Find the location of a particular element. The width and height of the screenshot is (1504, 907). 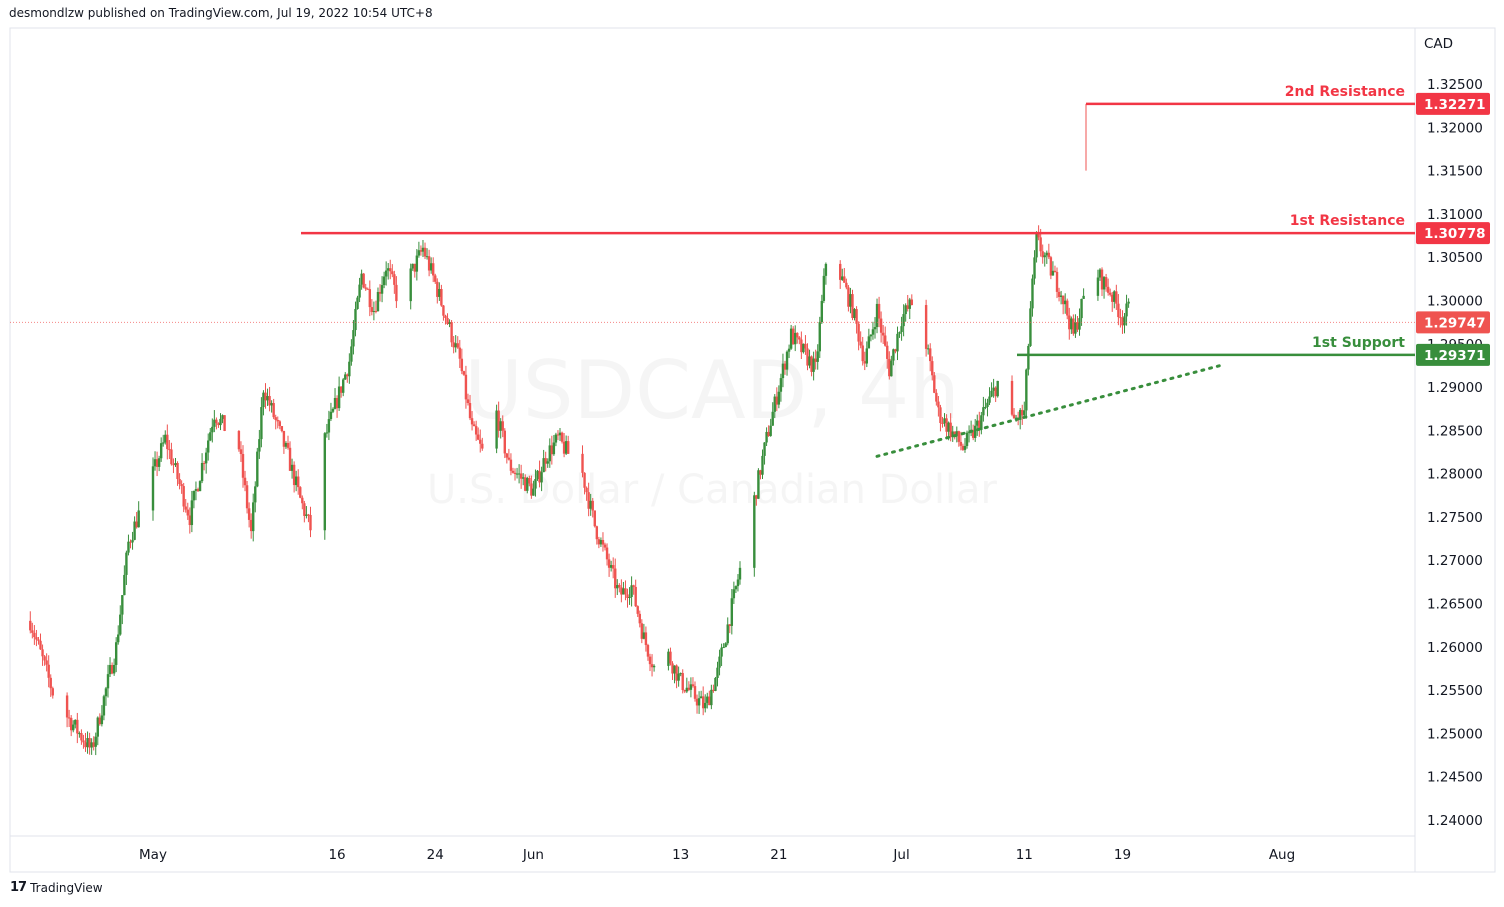

price-tag-2nd-resistance-bg is located at coordinates (1453, 103).